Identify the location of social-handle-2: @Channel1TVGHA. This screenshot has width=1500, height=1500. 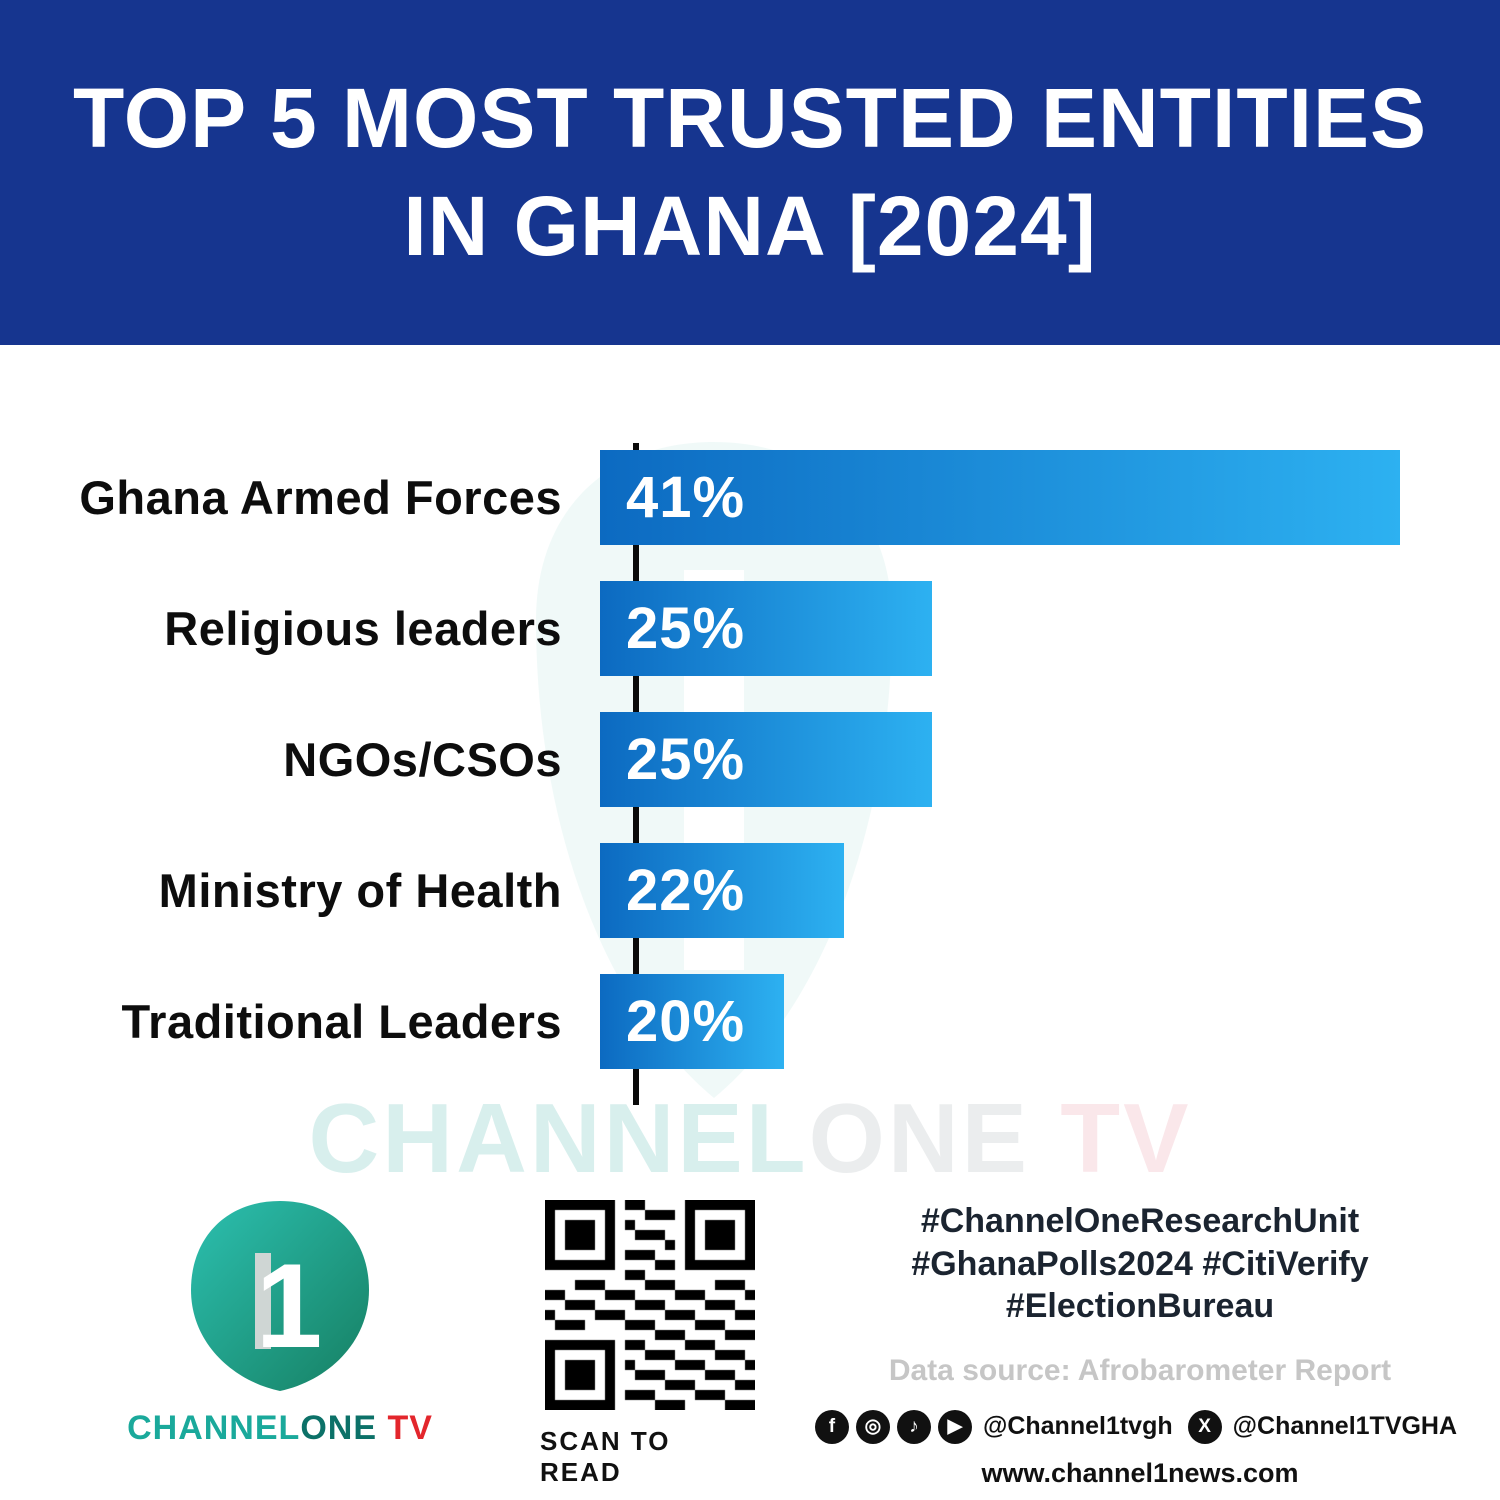
(1345, 1426).